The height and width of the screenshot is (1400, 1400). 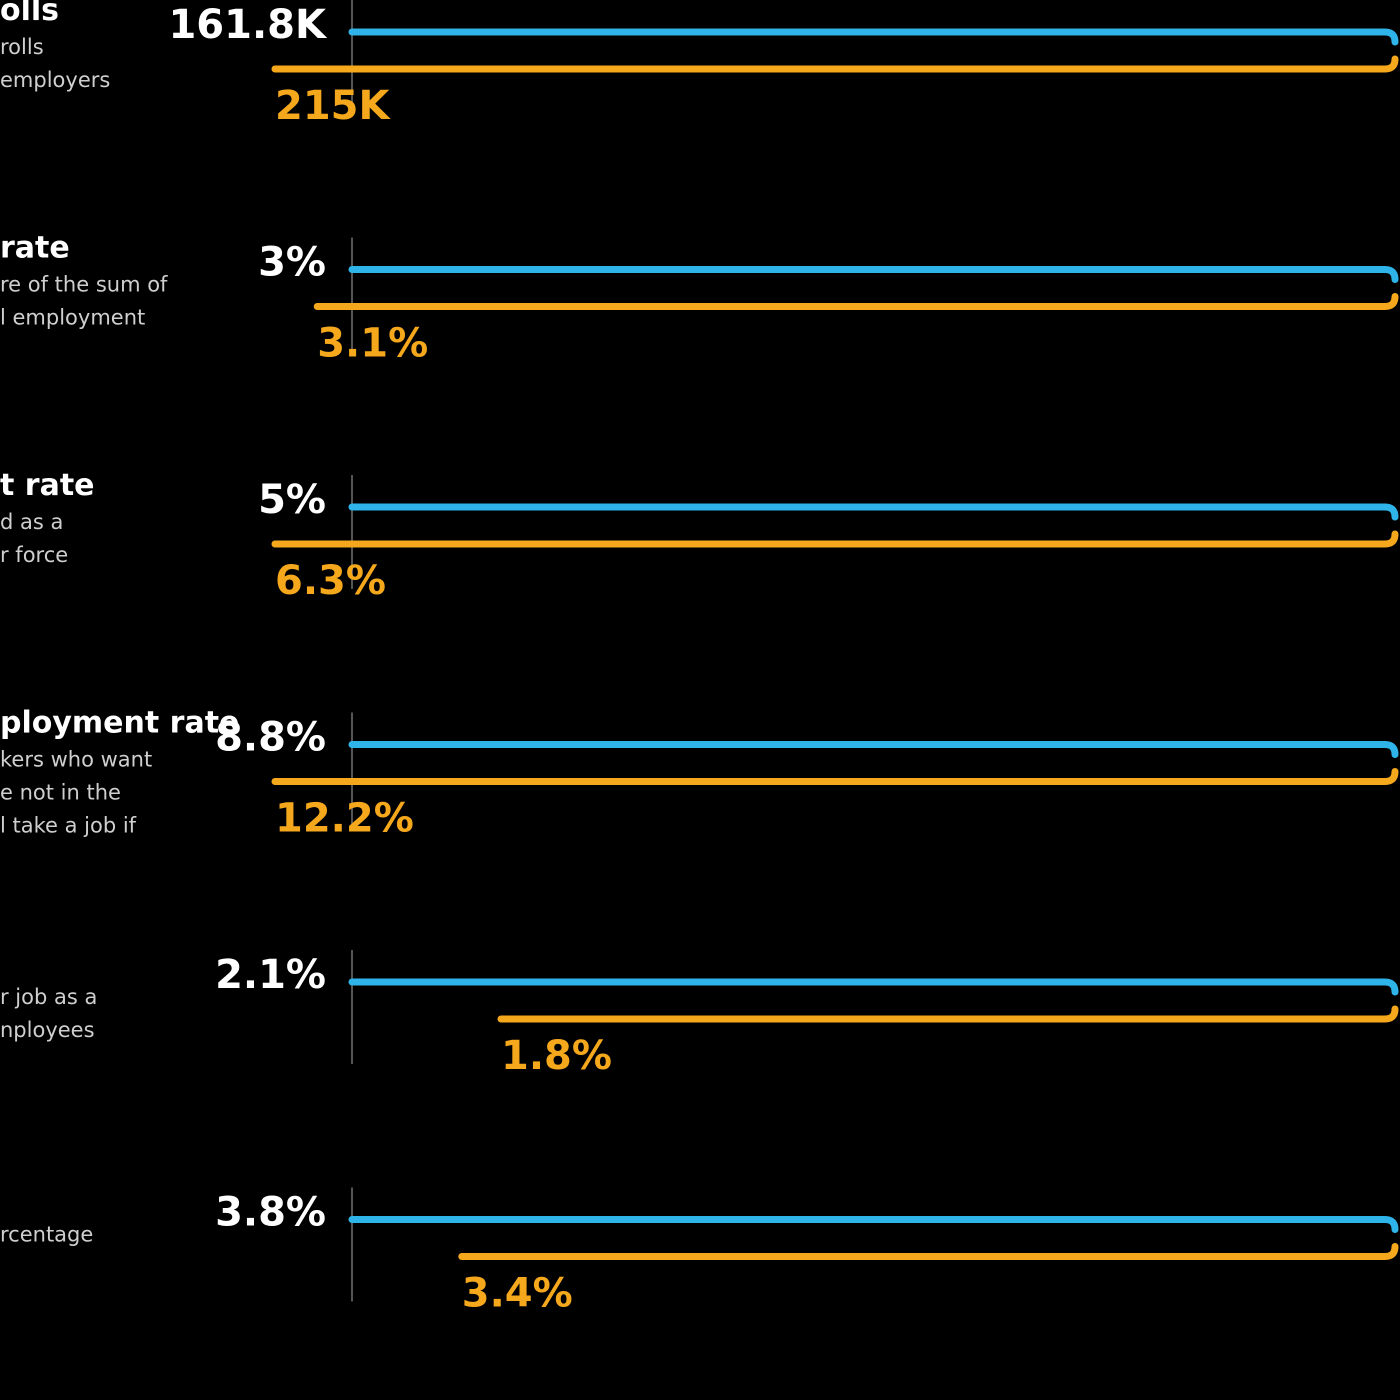 I want to click on row-description: re of the sum of, so click(x=84, y=285).